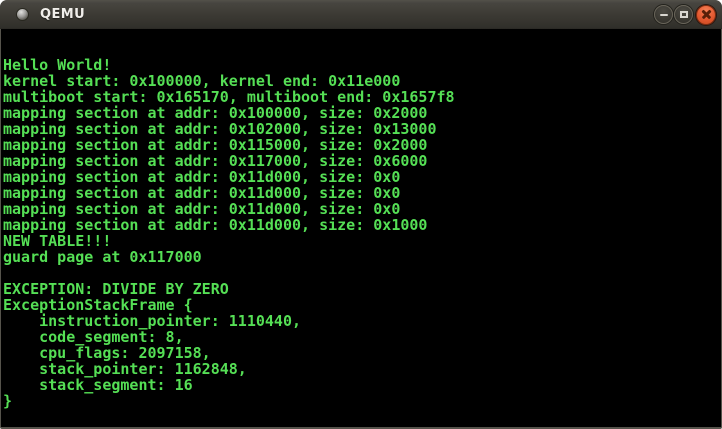  I want to click on console-line: stack_pointer: 1162848,, so click(125, 369).